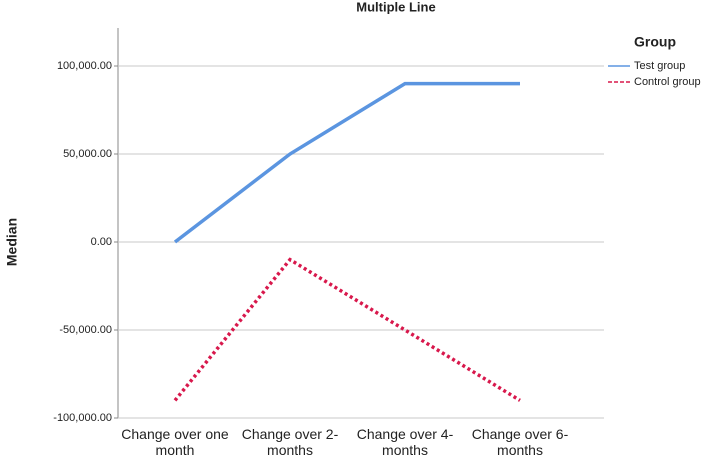  Describe the element at coordinates (84, 66) in the screenshot. I see `y-tick-label: 100,000.00` at that location.